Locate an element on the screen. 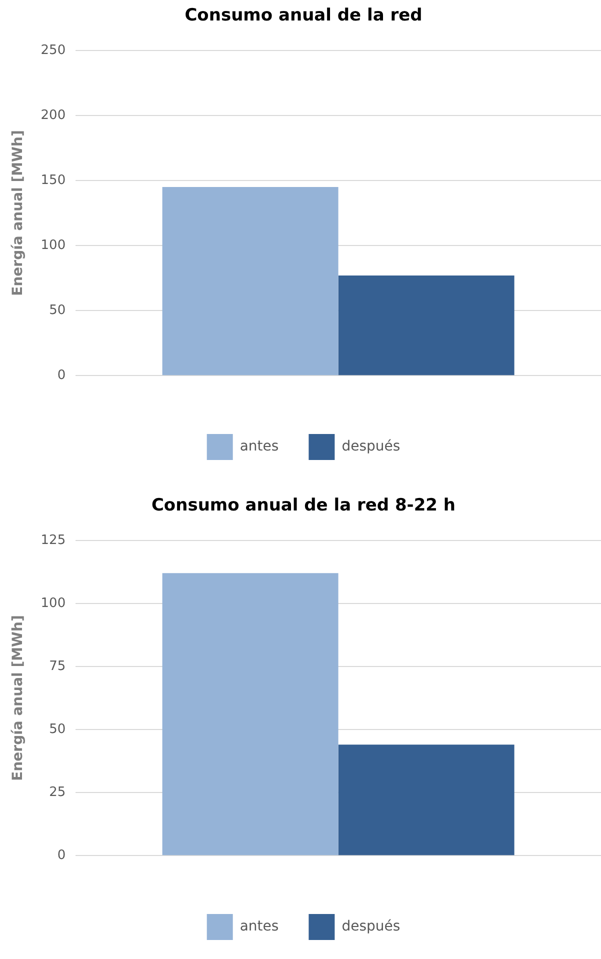 The width and height of the screenshot is (601, 959). y-tick-label: 250 is located at coordinates (53, 50).